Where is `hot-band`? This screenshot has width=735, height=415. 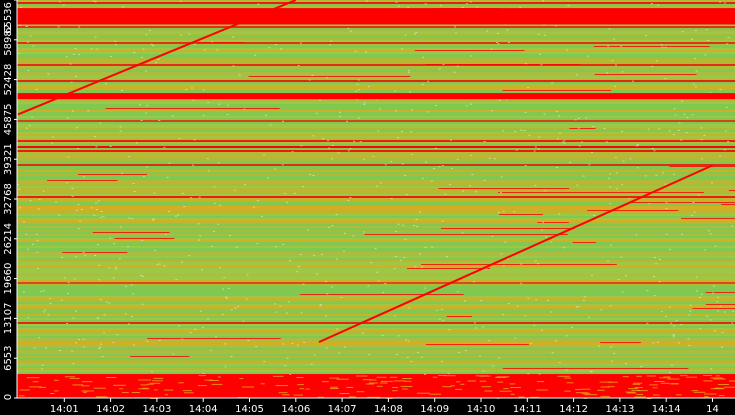 hot-band is located at coordinates (376, 386).